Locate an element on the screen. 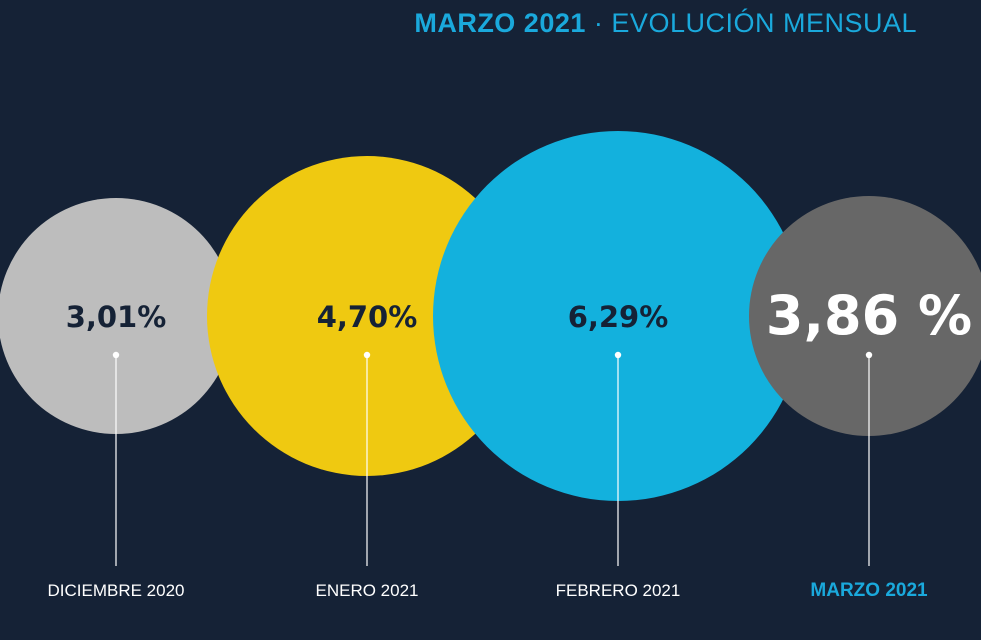  value-label-0: 3,01% is located at coordinates (116, 317).